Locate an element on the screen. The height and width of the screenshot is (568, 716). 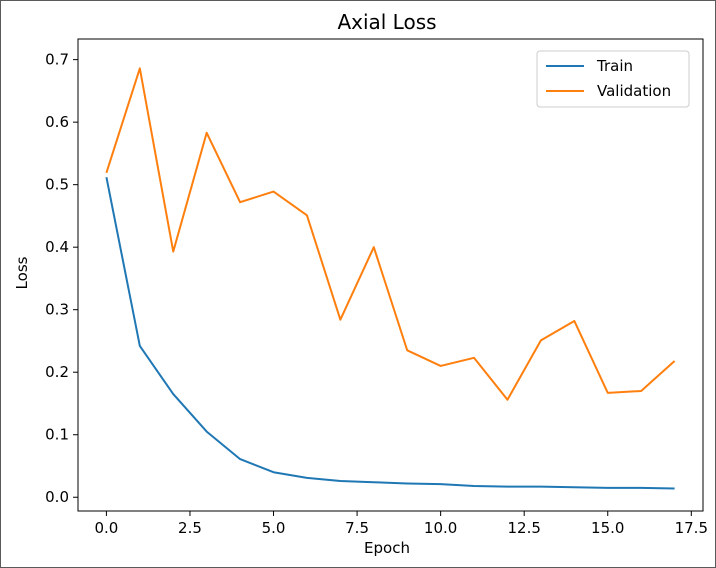
x-tick-label: 15.0 is located at coordinates (607, 528).